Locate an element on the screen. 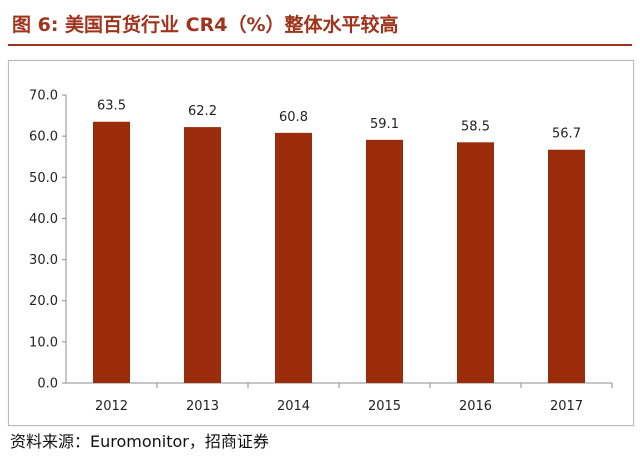 The image size is (640, 464). x-tick-label-2014: 2014 is located at coordinates (293, 406).